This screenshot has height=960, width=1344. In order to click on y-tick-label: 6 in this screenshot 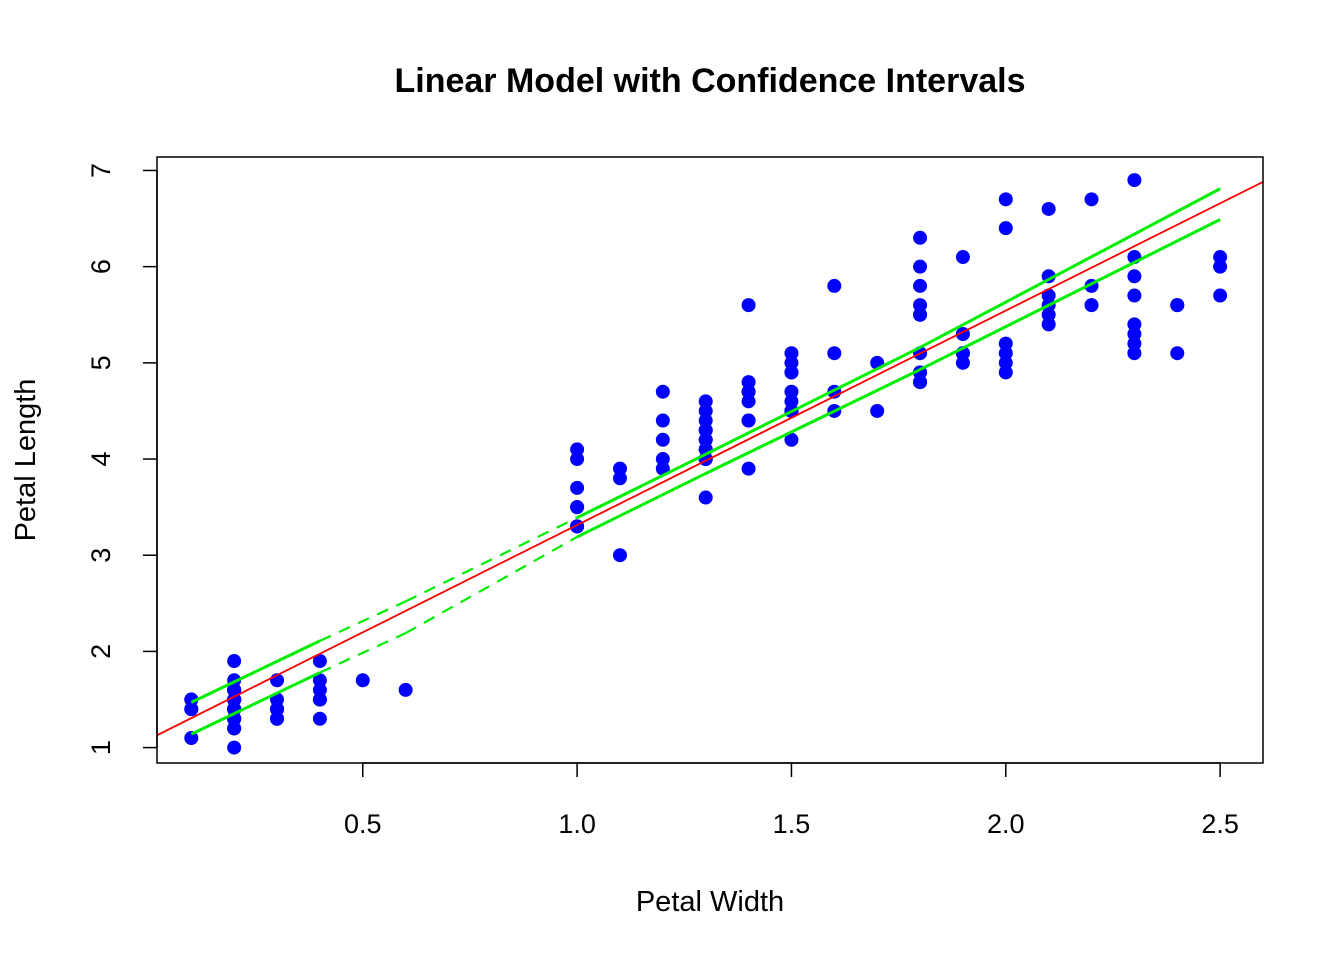, I will do `click(101, 266)`.